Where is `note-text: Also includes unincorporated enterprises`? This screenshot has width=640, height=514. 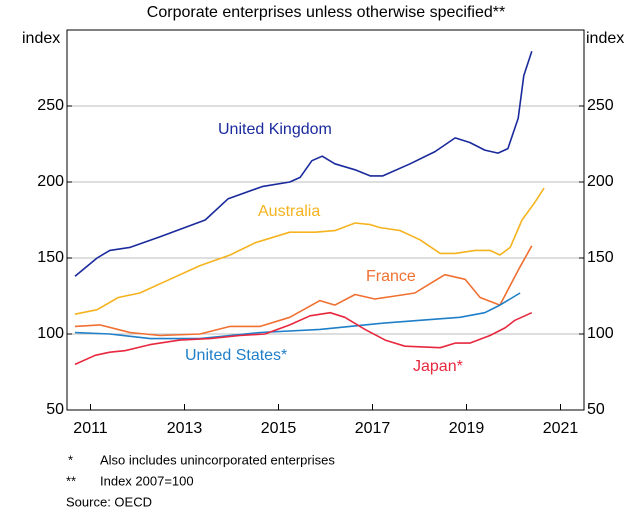 note-text: Also includes unincorporated enterprises is located at coordinates (217, 459).